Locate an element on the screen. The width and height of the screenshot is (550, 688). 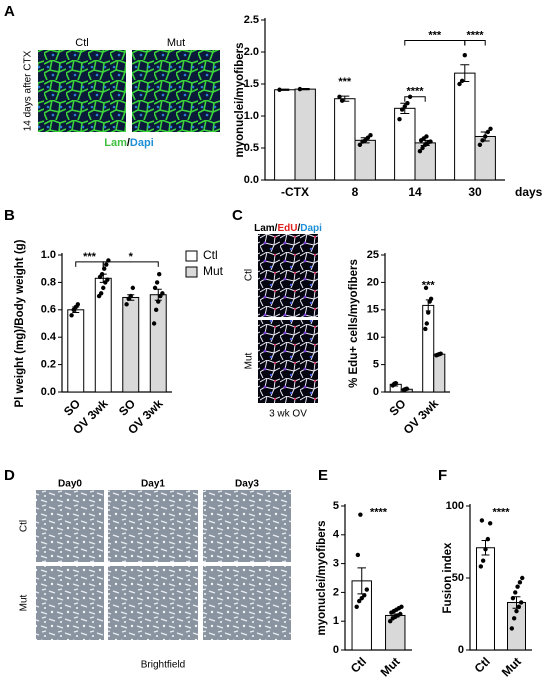
y-axis-label: % Edu+ cells/myofibers is located at coordinates (354, 323).